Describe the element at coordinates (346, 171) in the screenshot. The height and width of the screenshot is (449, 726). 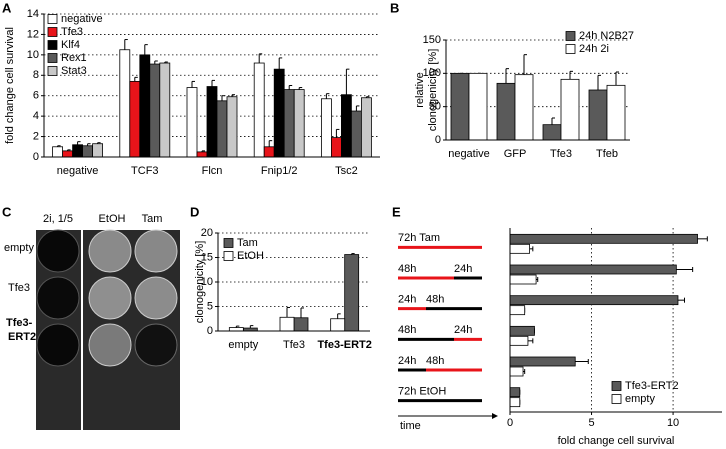
I see `x-tick-label: Tsc2` at that location.